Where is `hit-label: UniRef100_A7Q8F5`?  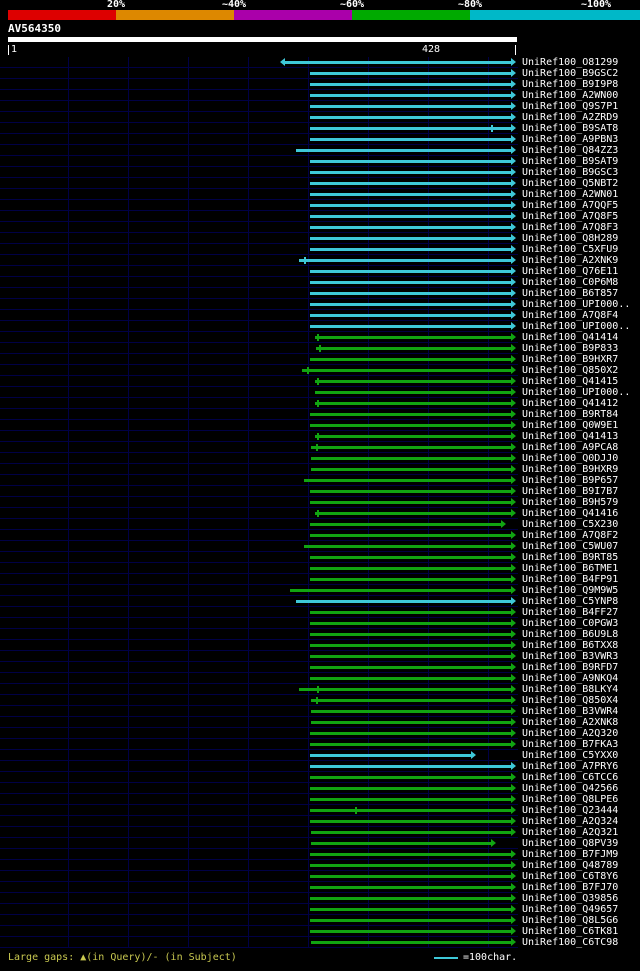 hit-label: UniRef100_A7Q8F5 is located at coordinates (570, 216).